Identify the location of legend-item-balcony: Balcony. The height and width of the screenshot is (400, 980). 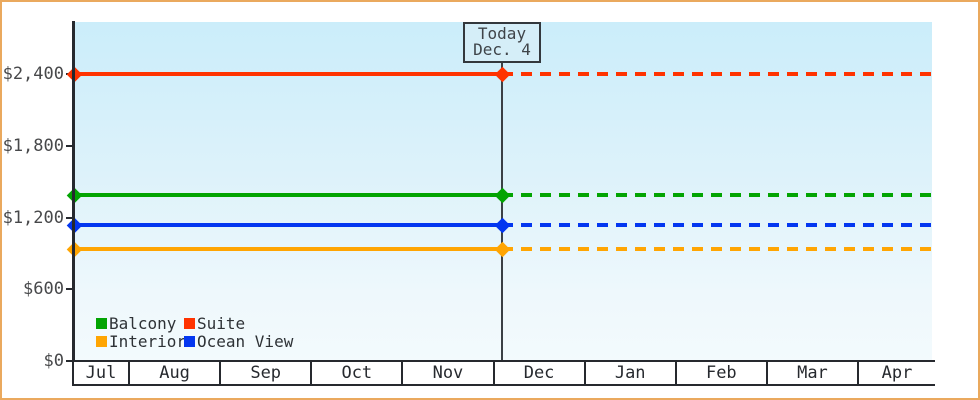
(140, 323).